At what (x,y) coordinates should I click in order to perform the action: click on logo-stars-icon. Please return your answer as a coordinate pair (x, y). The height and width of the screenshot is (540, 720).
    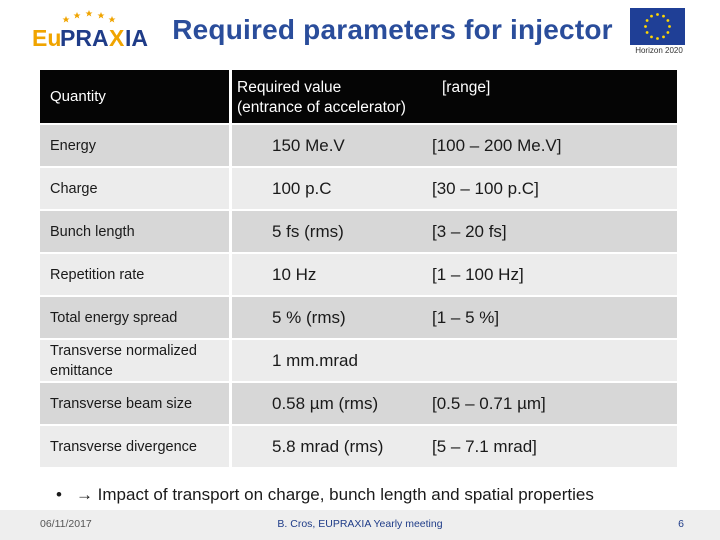
    Looking at the image, I should click on (89, 16).